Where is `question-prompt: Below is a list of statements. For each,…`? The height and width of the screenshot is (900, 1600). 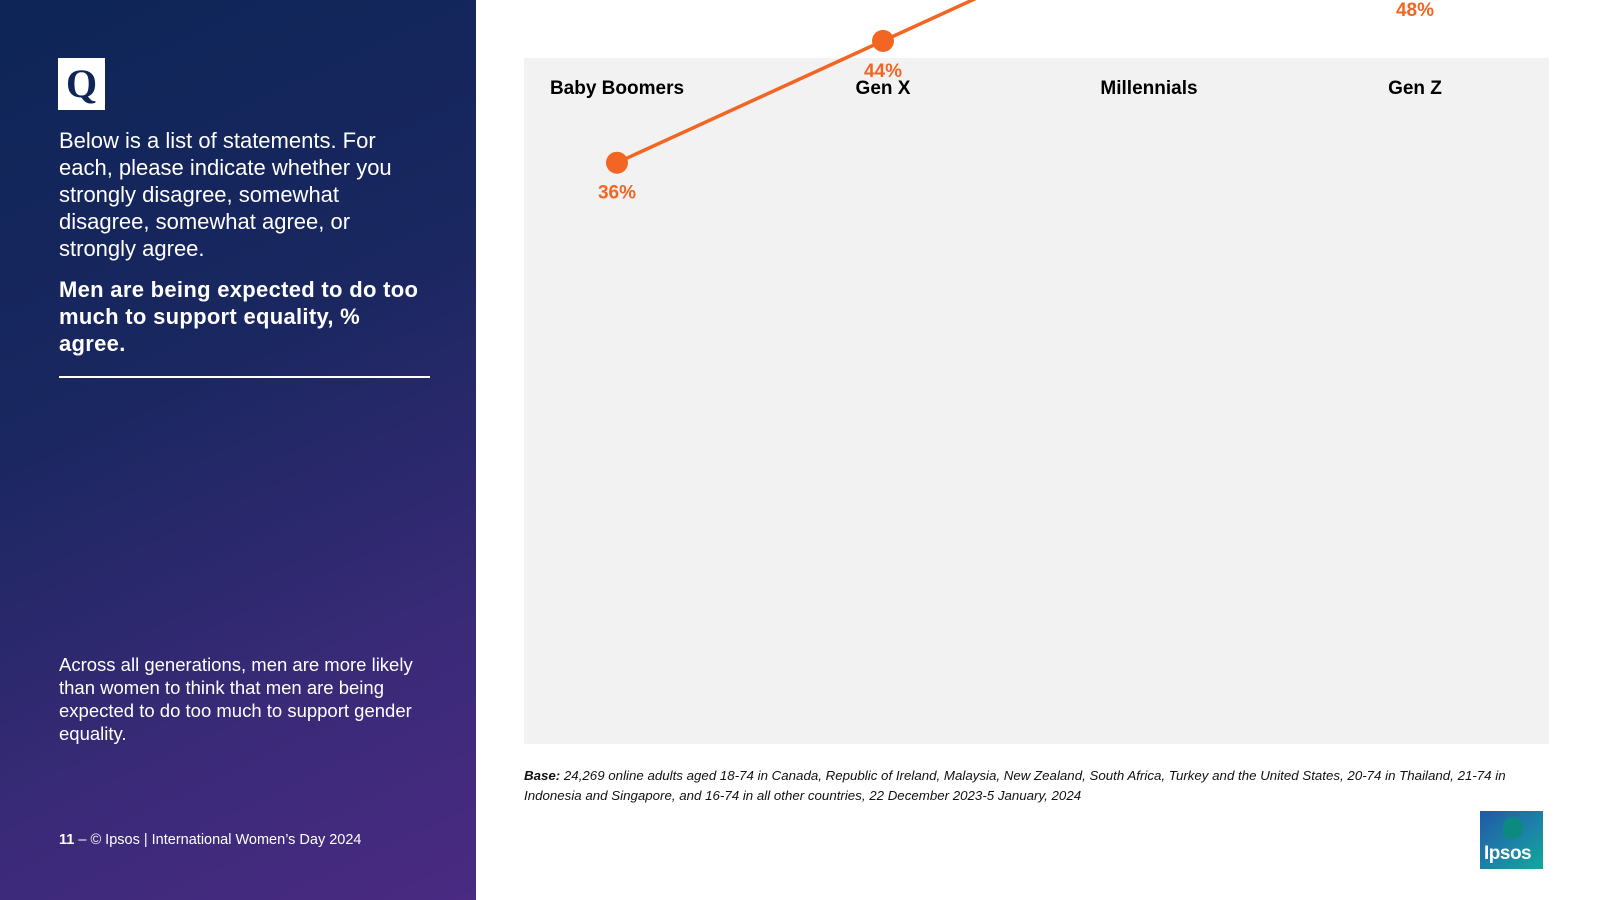 question-prompt: Below is a list of statements. For each,… is located at coordinates (225, 194).